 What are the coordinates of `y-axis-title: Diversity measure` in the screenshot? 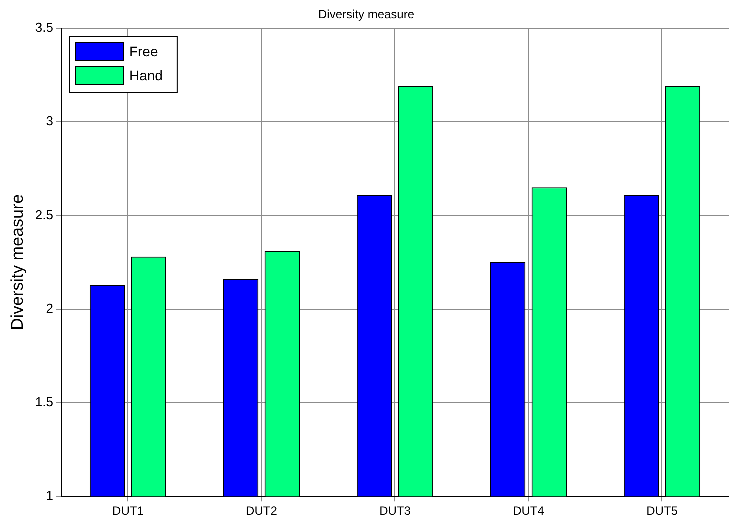 It's located at (17, 262).